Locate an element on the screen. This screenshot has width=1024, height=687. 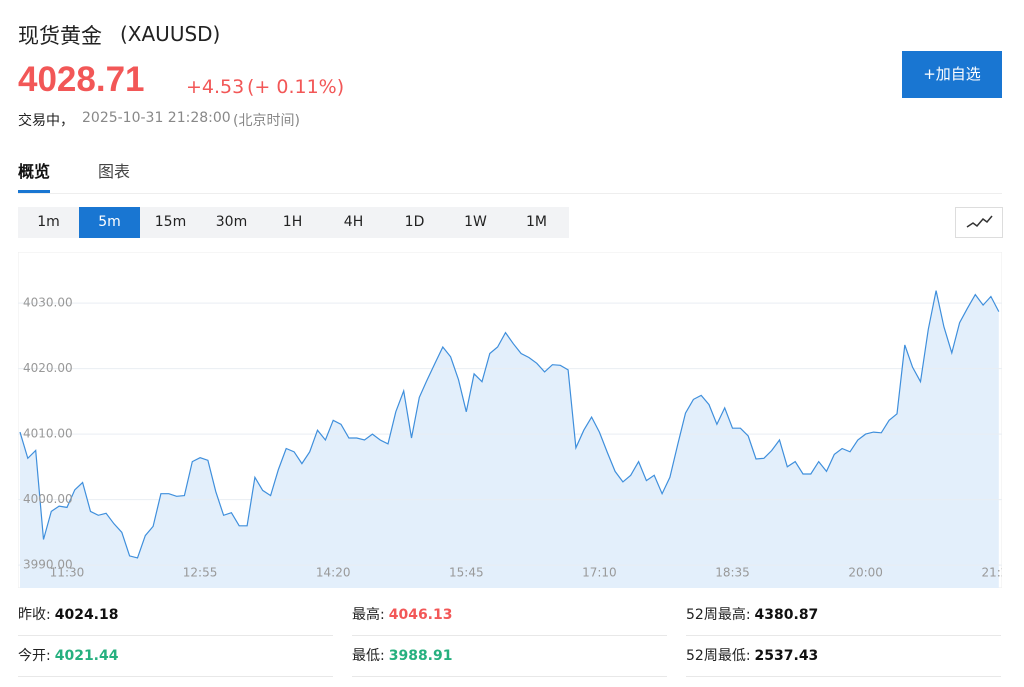
interval-button: 15m is located at coordinates (170, 222).